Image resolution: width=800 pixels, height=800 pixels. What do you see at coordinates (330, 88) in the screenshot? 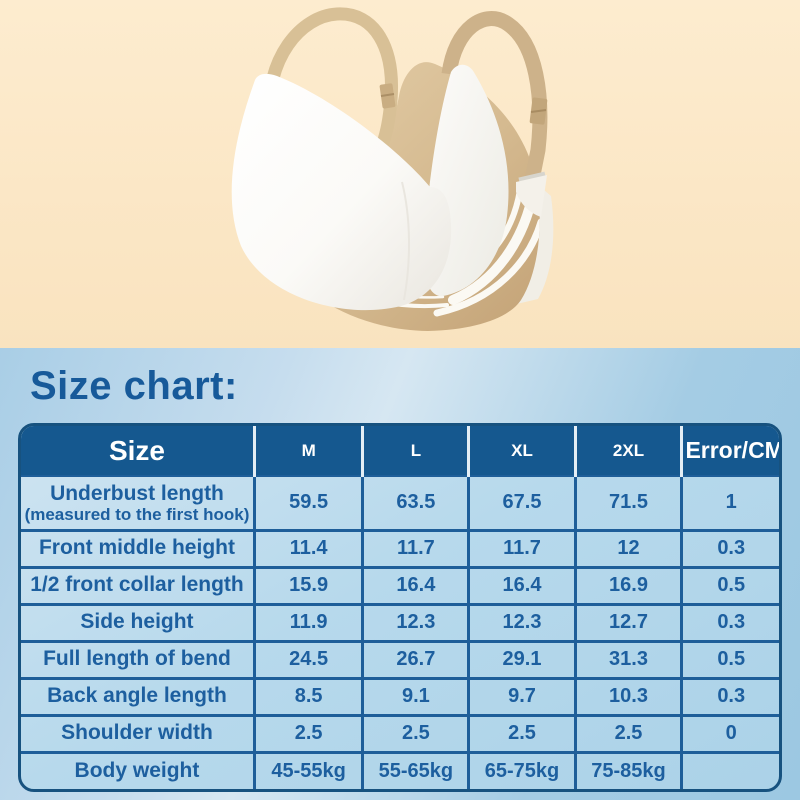
I see `bra-left-strap` at bounding box center [330, 88].